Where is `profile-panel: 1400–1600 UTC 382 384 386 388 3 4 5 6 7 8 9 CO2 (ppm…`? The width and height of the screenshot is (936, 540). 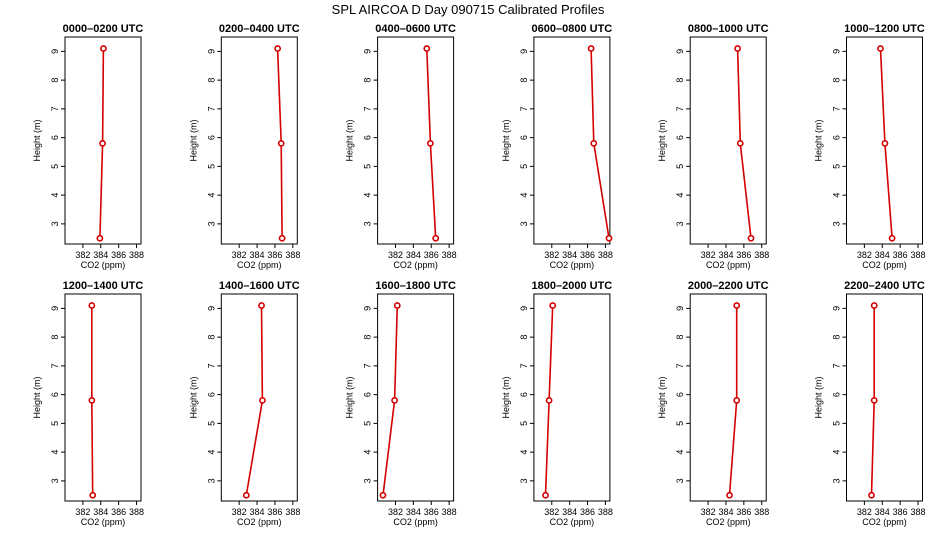 profile-panel: 1400–1600 UTC 382 384 386 388 3 4 5 6 7 8 9 CO2 (ppm… is located at coordinates (244, 403).